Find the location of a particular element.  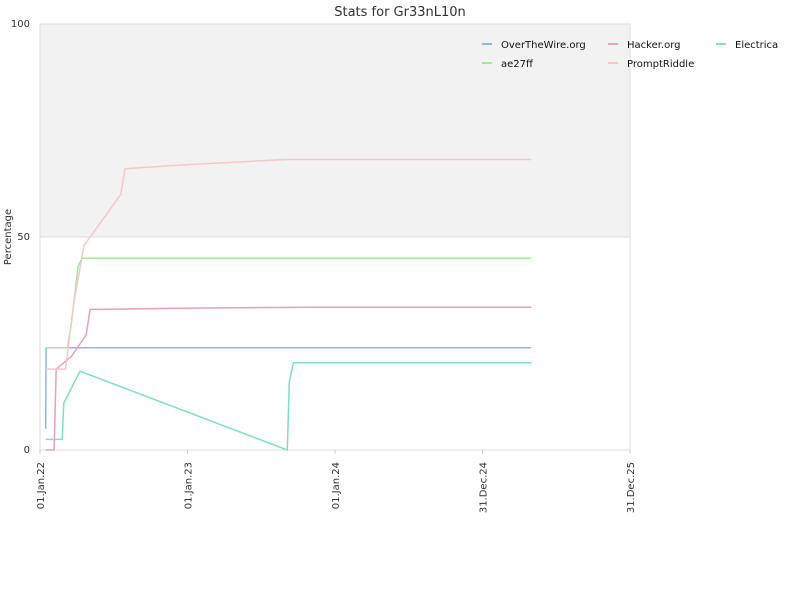

x-tick-label: 01.Jan.24 is located at coordinates (336, 485).